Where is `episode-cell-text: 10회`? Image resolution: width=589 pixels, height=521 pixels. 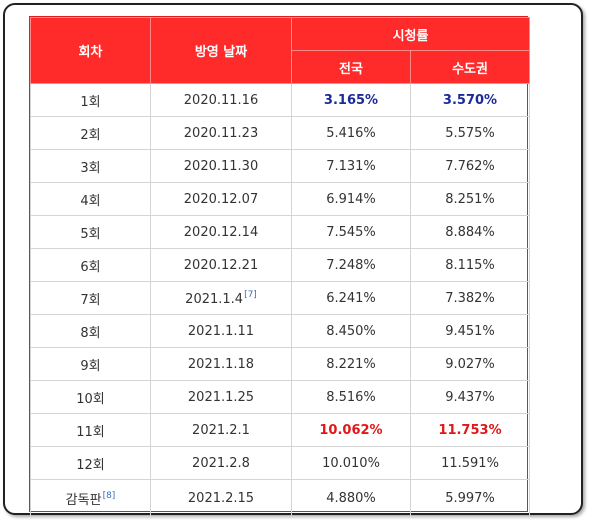
episode-cell-text: 10회 is located at coordinates (90, 399).